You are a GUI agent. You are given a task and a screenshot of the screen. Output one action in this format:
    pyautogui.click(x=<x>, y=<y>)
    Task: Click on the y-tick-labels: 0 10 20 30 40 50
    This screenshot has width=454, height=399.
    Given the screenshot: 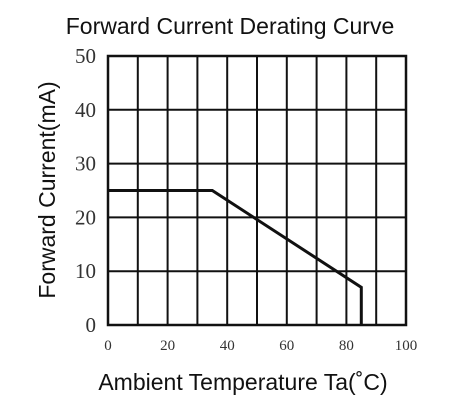 What is the action you would take?
    pyautogui.click(x=85, y=190)
    